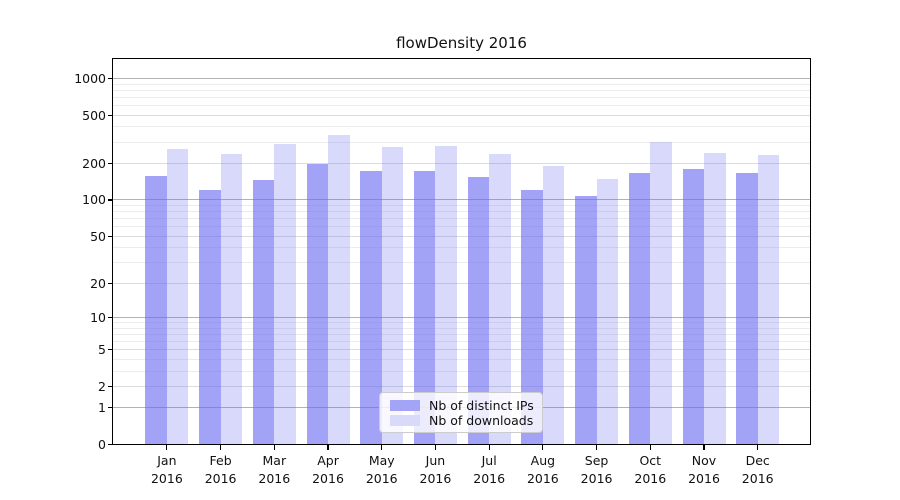 This screenshot has width=900, height=500. What do you see at coordinates (94, 115) in the screenshot?
I see `y-tick-label-500: 500` at bounding box center [94, 115].